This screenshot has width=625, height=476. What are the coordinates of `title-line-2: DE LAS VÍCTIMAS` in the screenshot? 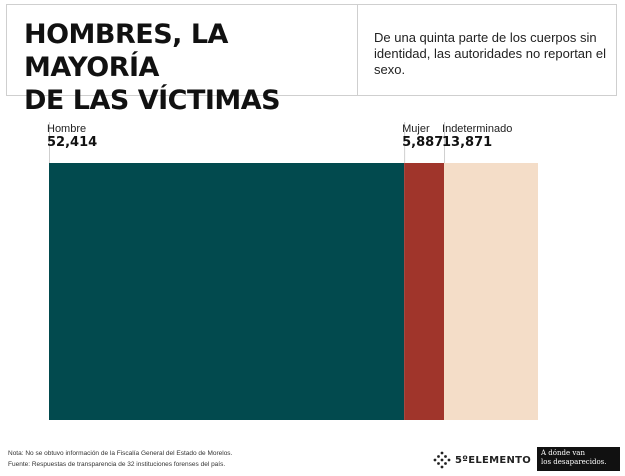 It's located at (152, 100).